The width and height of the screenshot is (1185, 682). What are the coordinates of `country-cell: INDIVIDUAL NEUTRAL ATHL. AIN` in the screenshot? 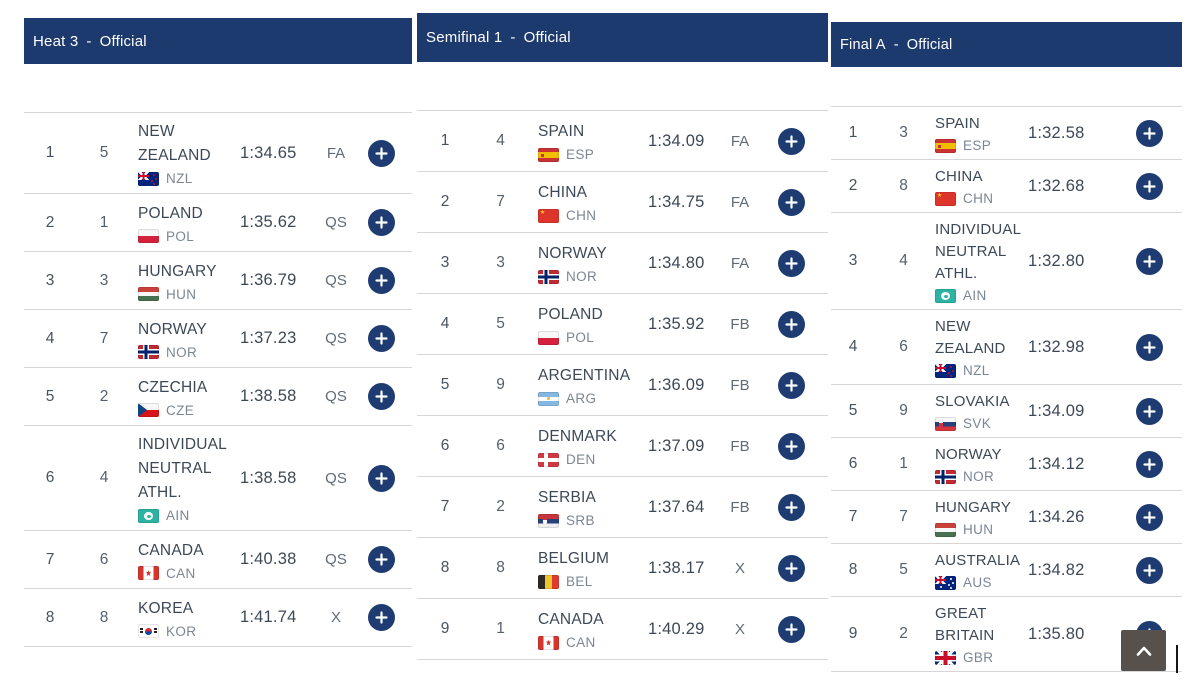 It's located at (185, 478).